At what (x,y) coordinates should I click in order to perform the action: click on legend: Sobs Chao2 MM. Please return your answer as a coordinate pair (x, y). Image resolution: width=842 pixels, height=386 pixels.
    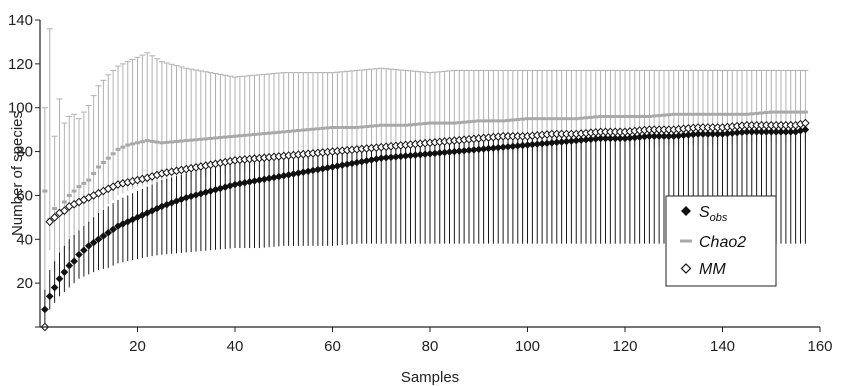
    Looking at the image, I should click on (721, 241).